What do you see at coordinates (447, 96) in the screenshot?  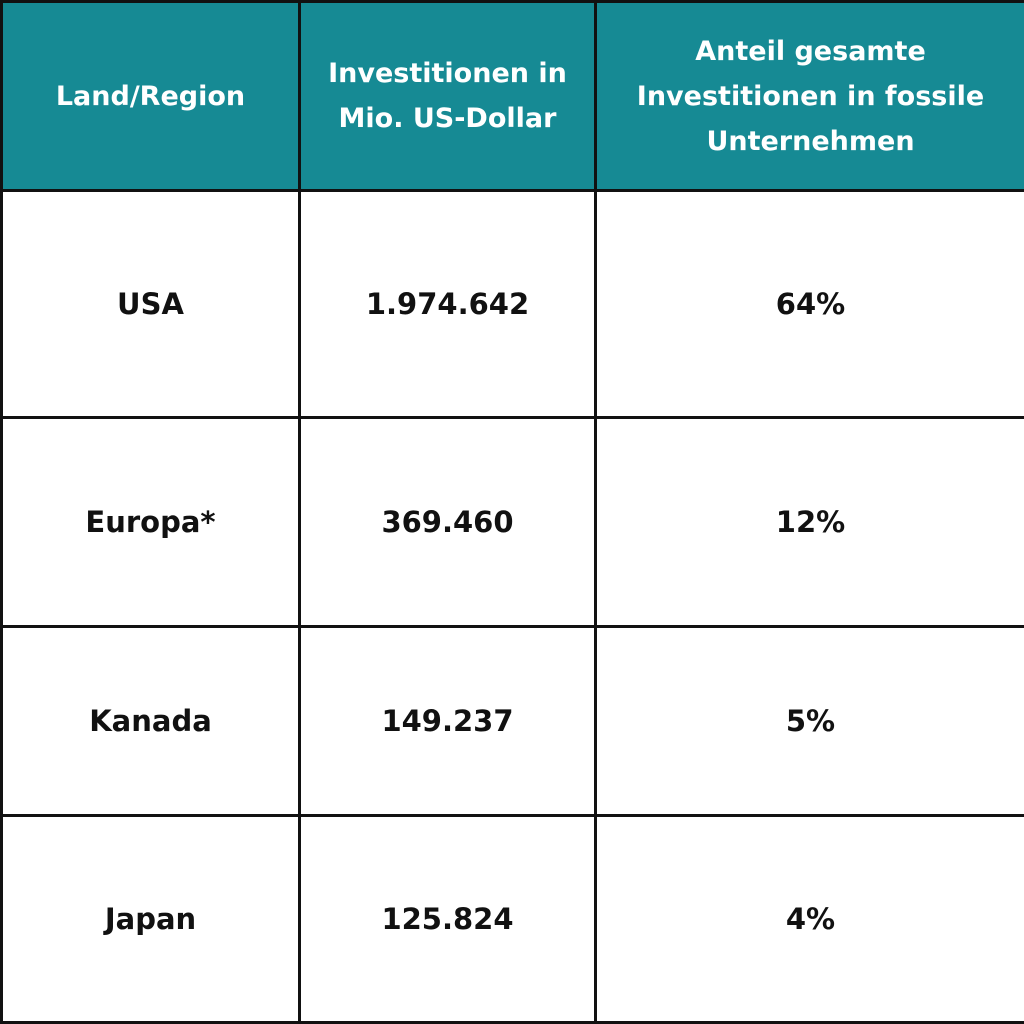 I see `header-investments: Investitionen in Mio. US-Dollar` at bounding box center [447, 96].